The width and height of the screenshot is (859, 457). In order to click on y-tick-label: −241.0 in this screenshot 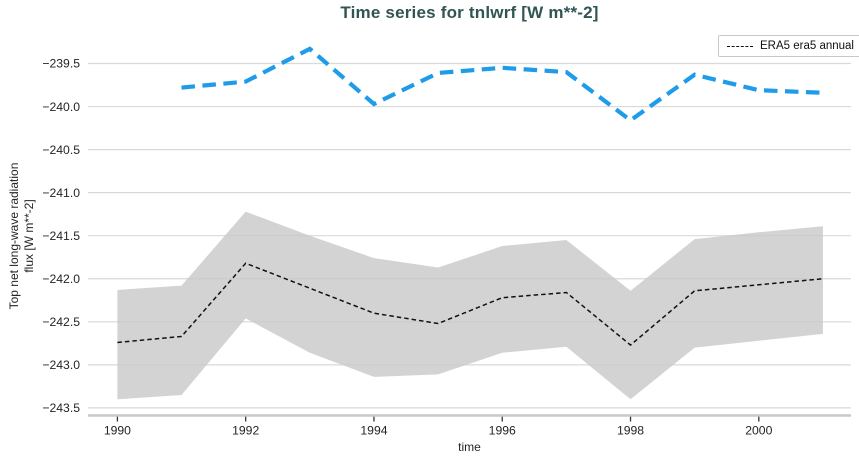, I will do `click(61, 193)`.